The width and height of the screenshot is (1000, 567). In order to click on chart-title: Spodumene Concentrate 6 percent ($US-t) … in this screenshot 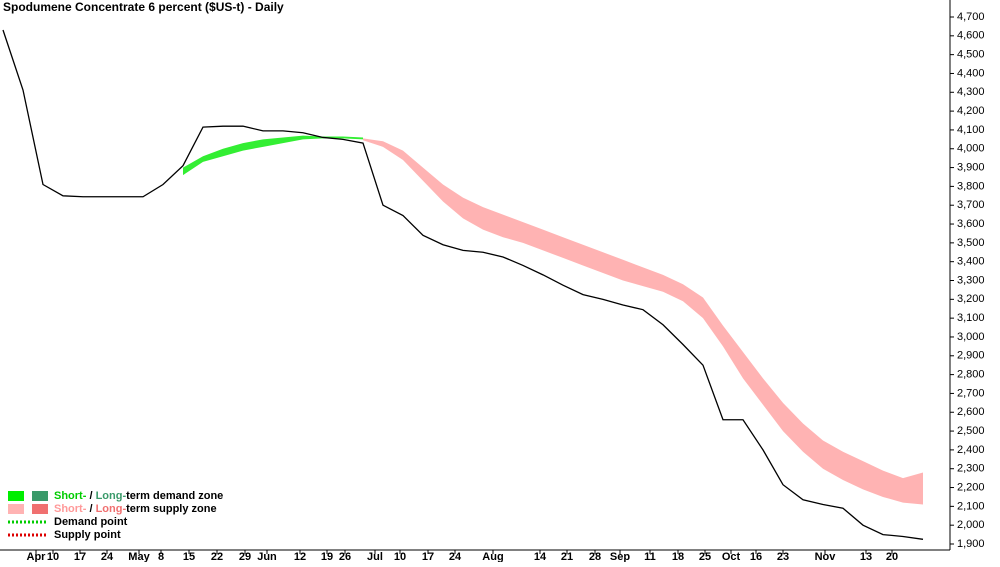, I will do `click(143, 7)`.